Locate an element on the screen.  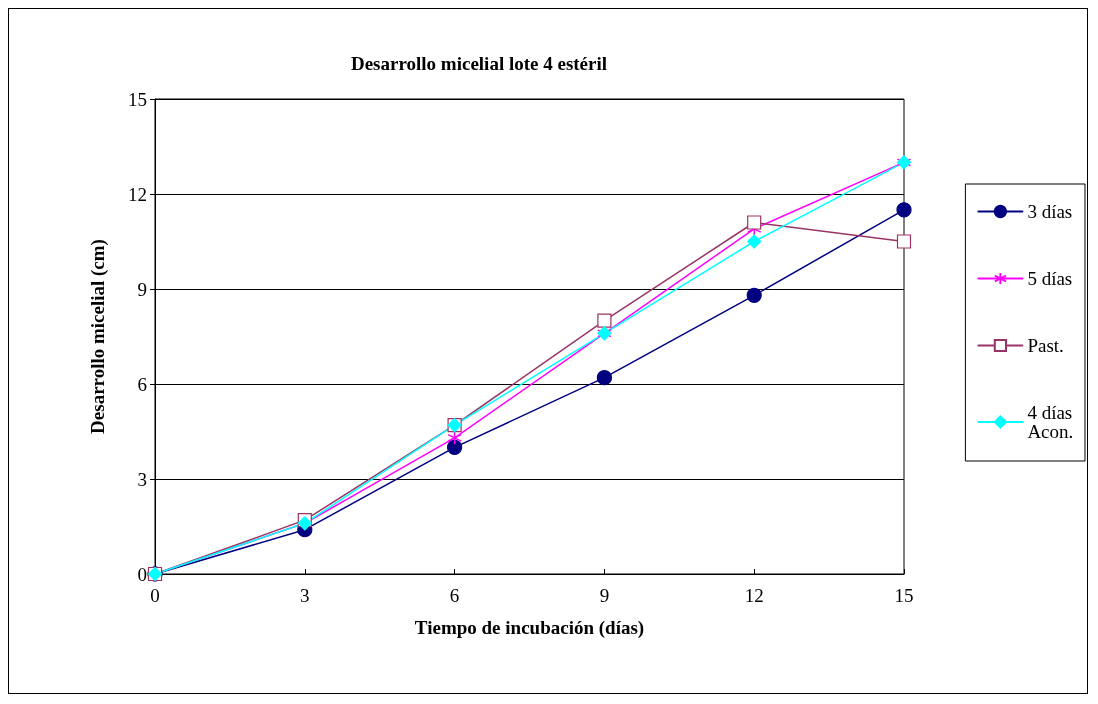
x-tick-label: 6 is located at coordinates (454, 595).